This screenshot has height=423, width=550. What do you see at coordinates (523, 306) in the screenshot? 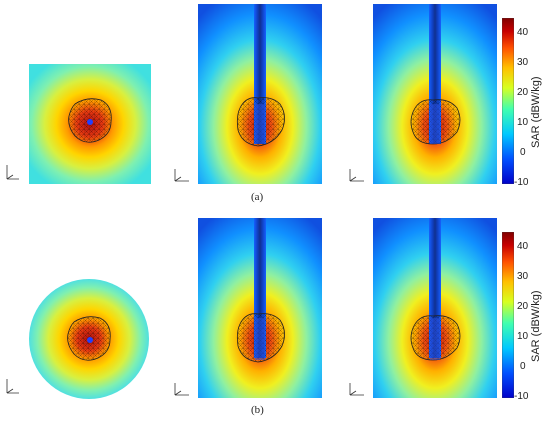
I see `colorbar-b-tick: 20` at bounding box center [523, 306].